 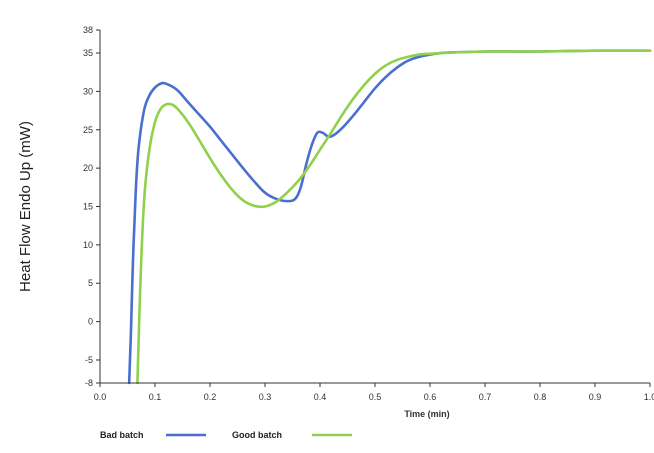 What do you see at coordinates (426, 414) in the screenshot?
I see `x-axis-title: Time (min)` at bounding box center [426, 414].